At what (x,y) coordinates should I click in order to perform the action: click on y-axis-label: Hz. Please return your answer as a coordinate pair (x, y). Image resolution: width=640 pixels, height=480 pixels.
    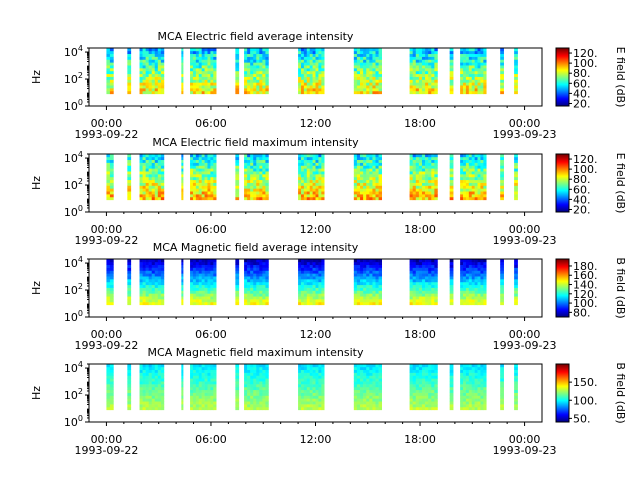
    Looking at the image, I should click on (36, 288).